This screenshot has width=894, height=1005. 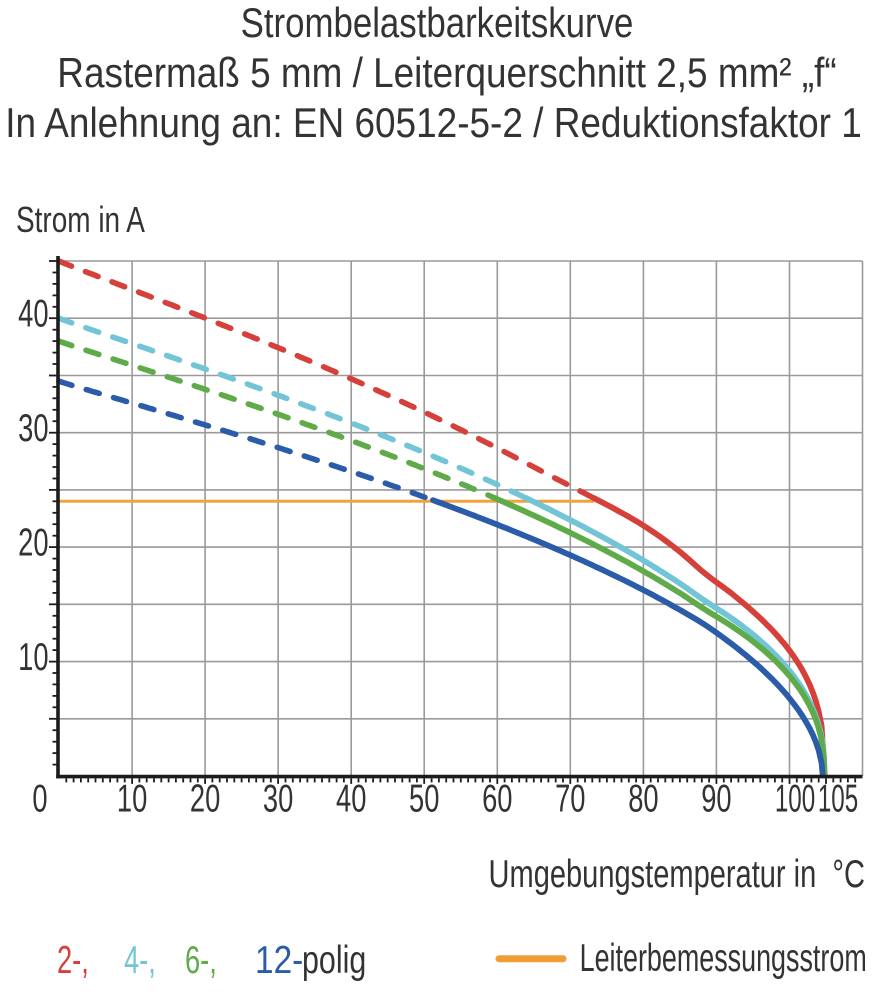 I want to click on svg-text: Strom in A, so click(x=80, y=220).